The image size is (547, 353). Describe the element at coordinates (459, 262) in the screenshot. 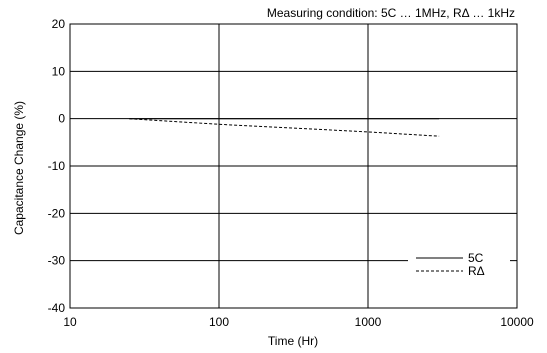

I see `legend-background` at that location.